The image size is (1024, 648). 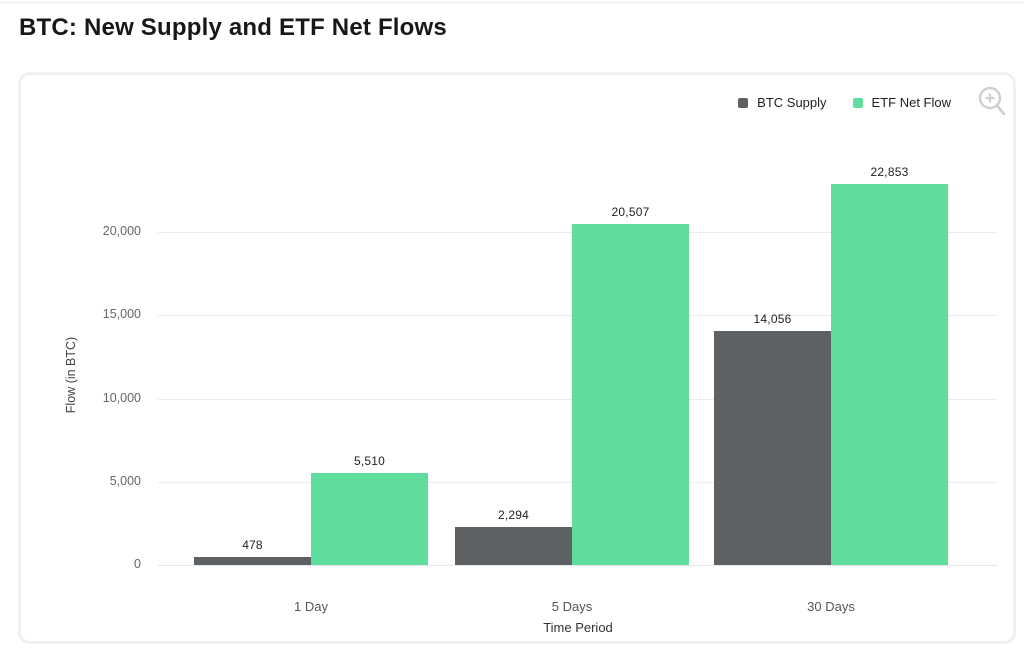 What do you see at coordinates (831, 606) in the screenshot?
I see `x-category-label: 30 Days` at bounding box center [831, 606].